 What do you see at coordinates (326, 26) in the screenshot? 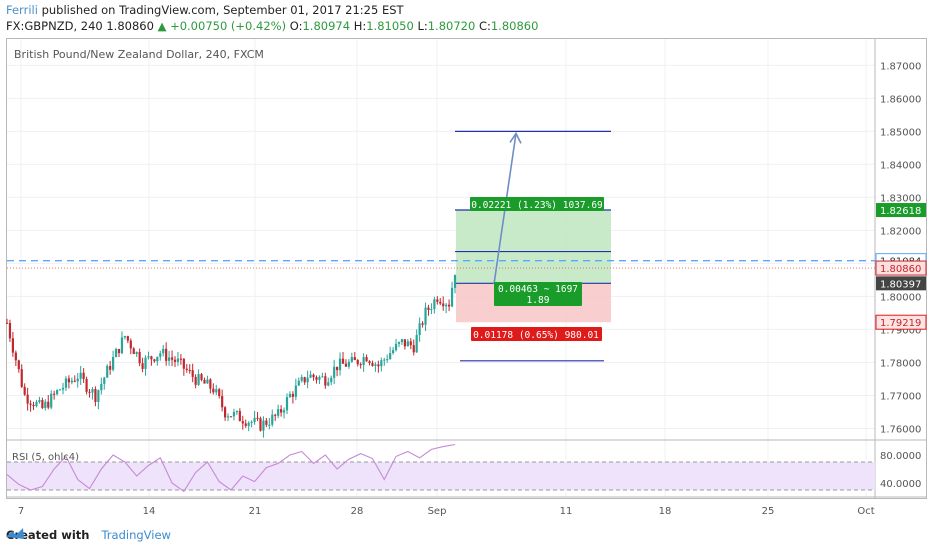
I see `open-value: 1.80974` at bounding box center [326, 26].